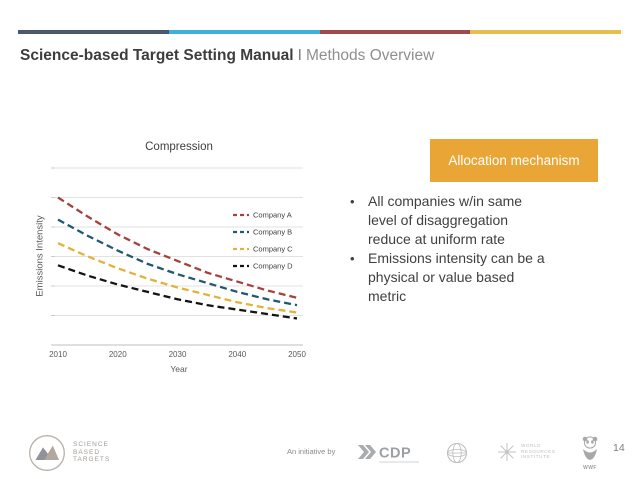 The height and width of the screenshot is (479, 638). I want to click on chart-y-axis-label: Emissions Intensity, so click(40, 256).